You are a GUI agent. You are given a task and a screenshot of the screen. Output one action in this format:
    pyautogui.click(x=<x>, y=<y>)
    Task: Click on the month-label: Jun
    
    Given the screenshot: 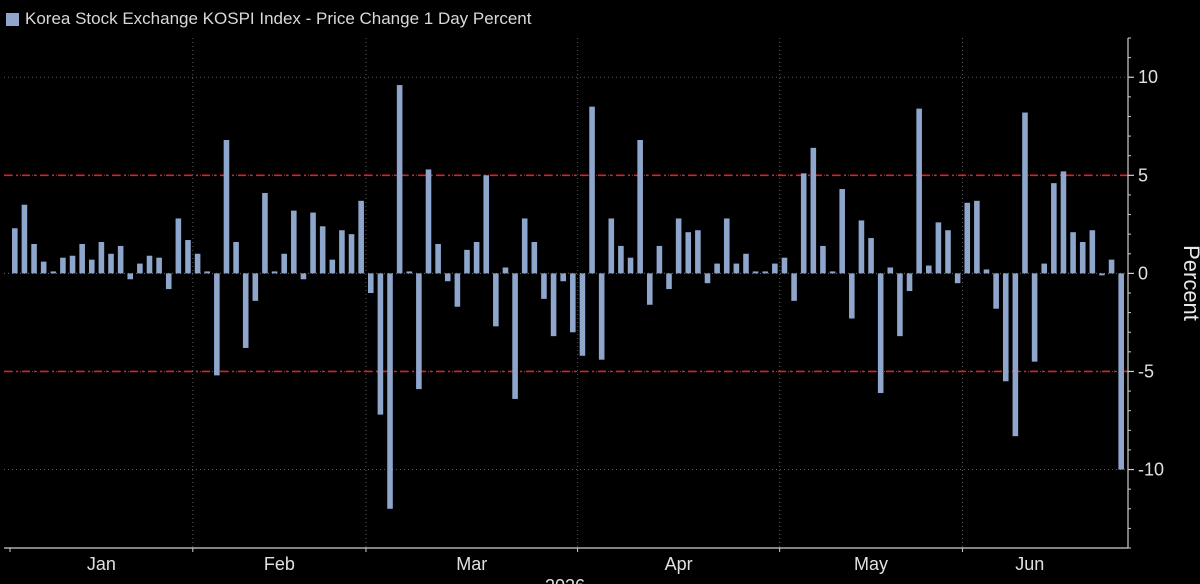 What is the action you would take?
    pyautogui.click(x=1029, y=564)
    